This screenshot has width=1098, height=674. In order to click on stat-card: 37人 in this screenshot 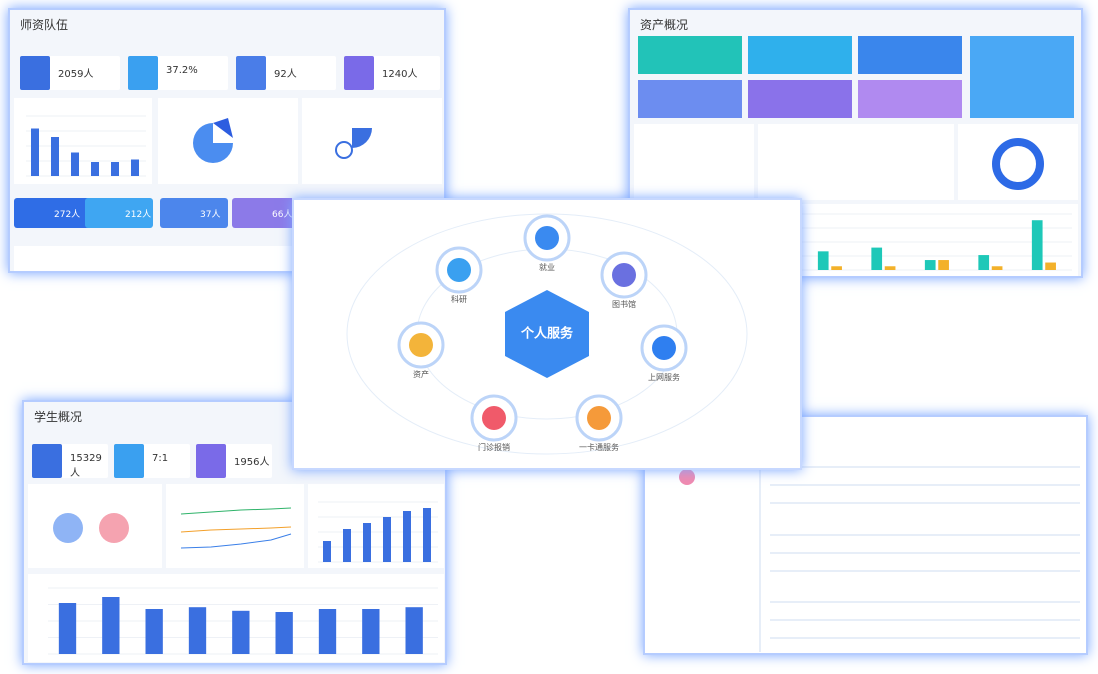, I will do `click(194, 213)`.